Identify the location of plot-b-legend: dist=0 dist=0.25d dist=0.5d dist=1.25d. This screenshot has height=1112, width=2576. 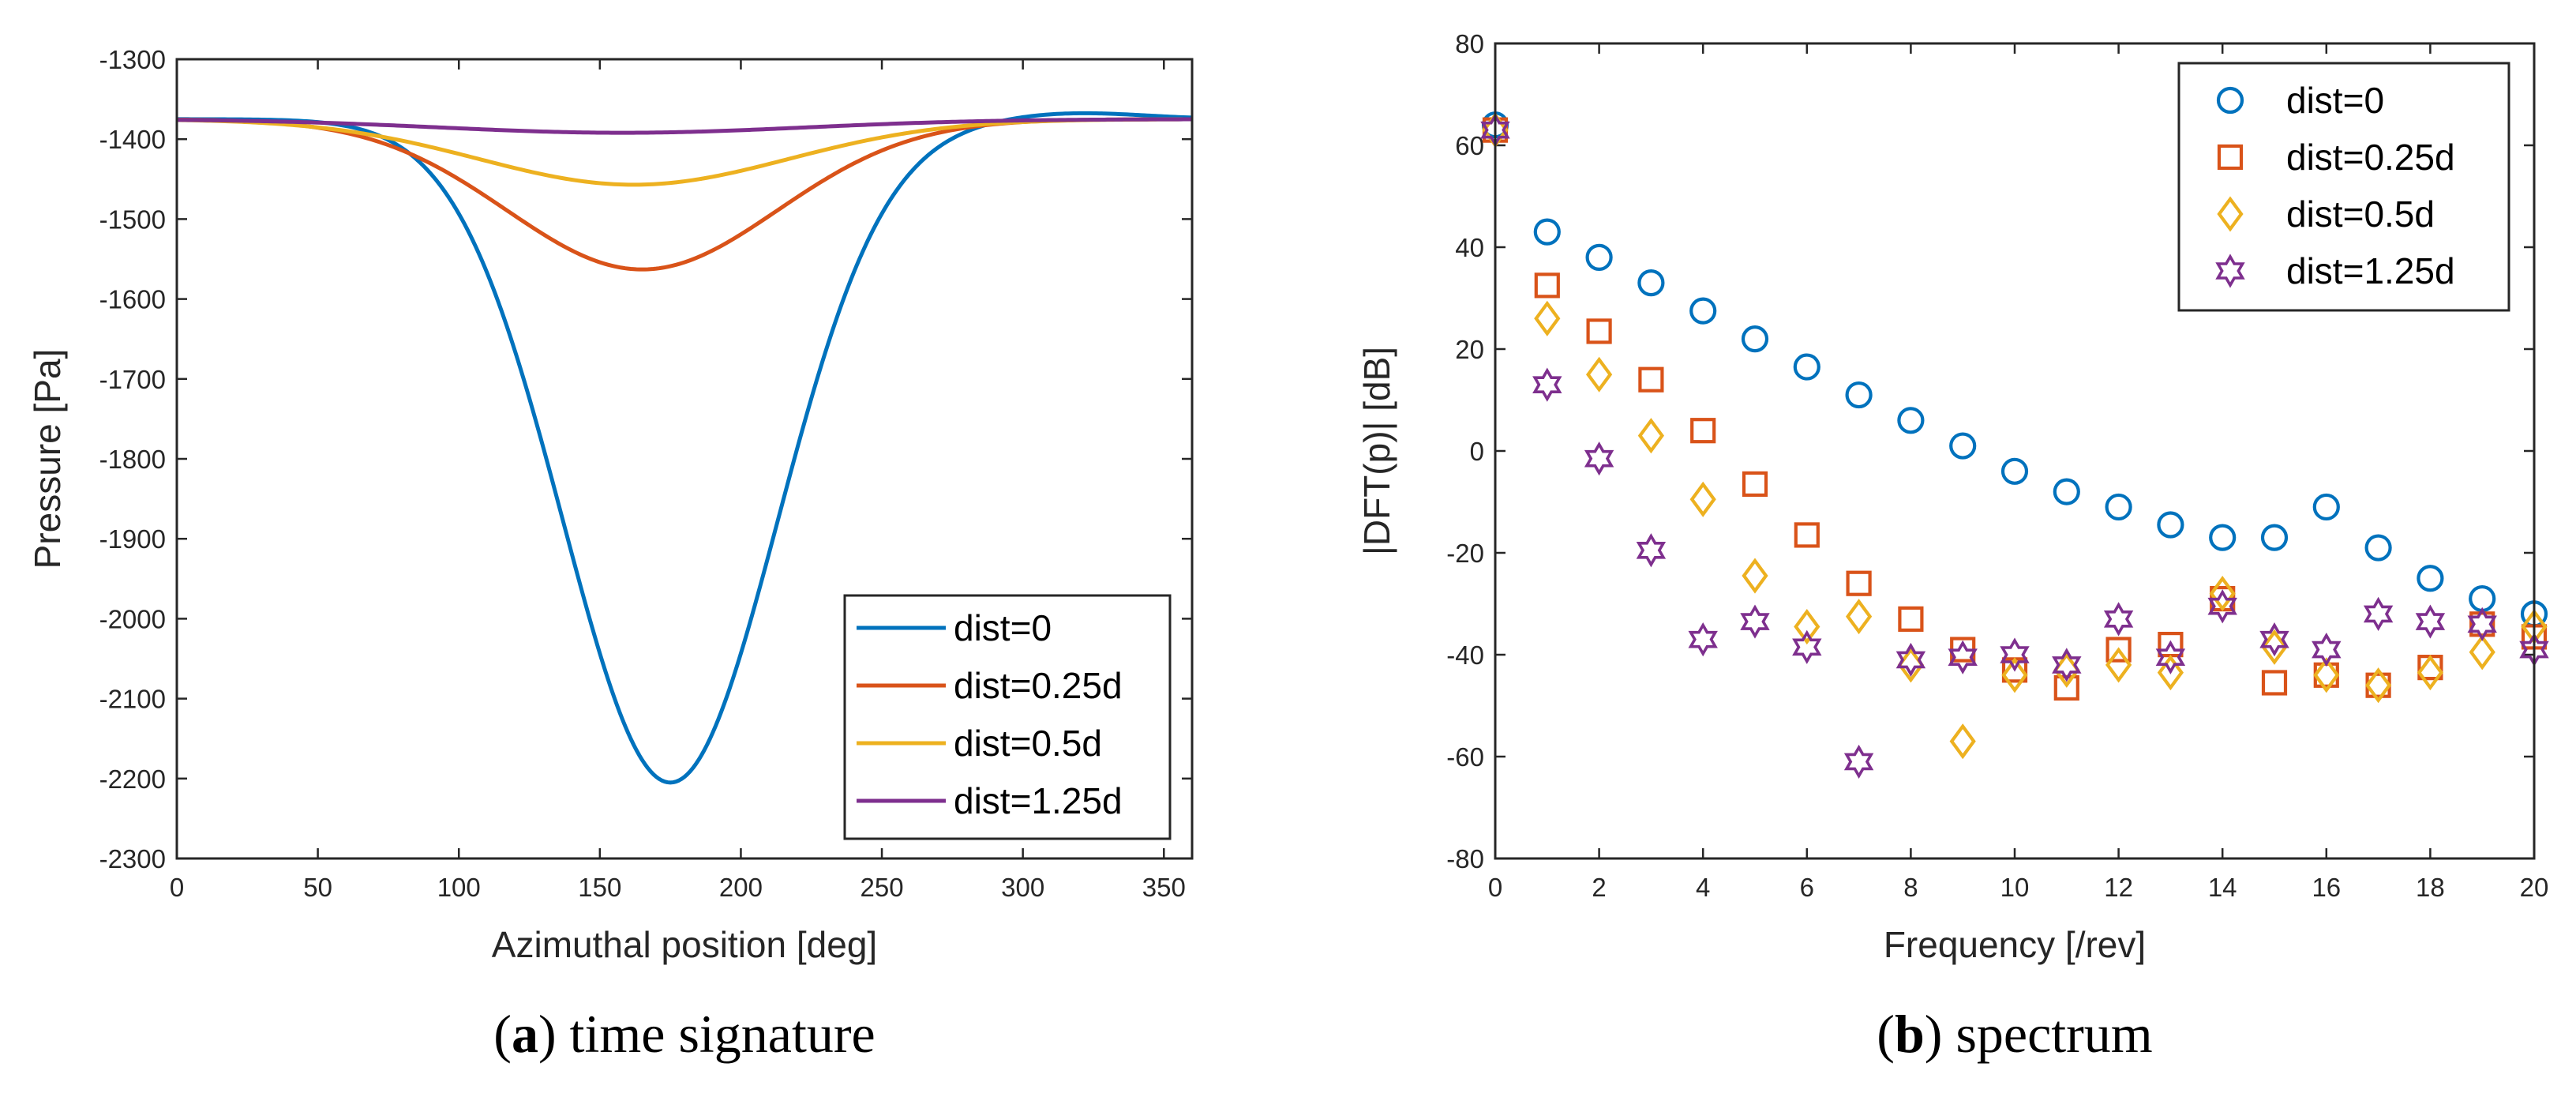
(2343, 187).